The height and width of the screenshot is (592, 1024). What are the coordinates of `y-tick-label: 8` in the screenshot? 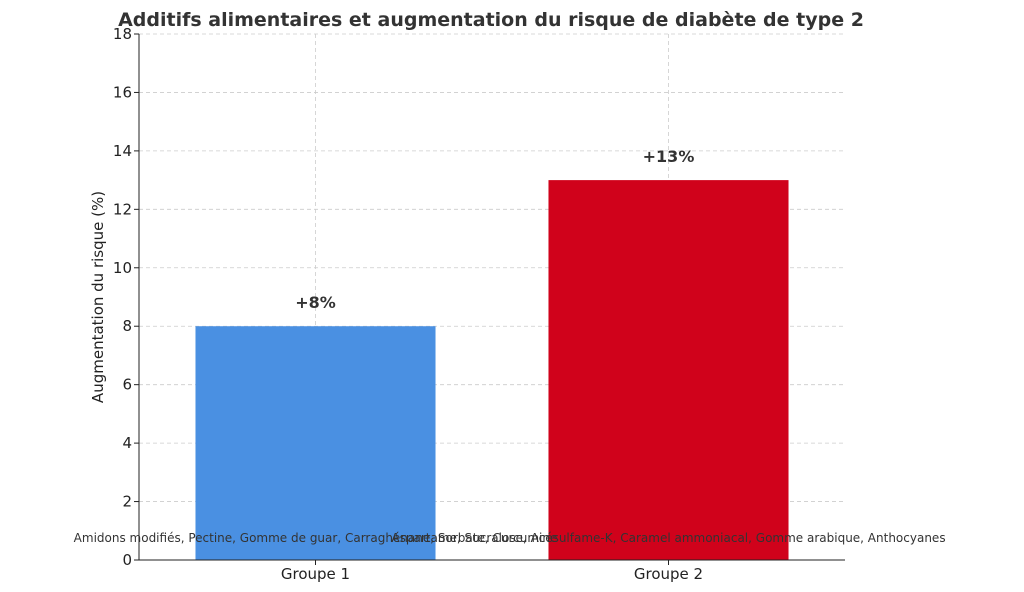 It's located at (127, 326).